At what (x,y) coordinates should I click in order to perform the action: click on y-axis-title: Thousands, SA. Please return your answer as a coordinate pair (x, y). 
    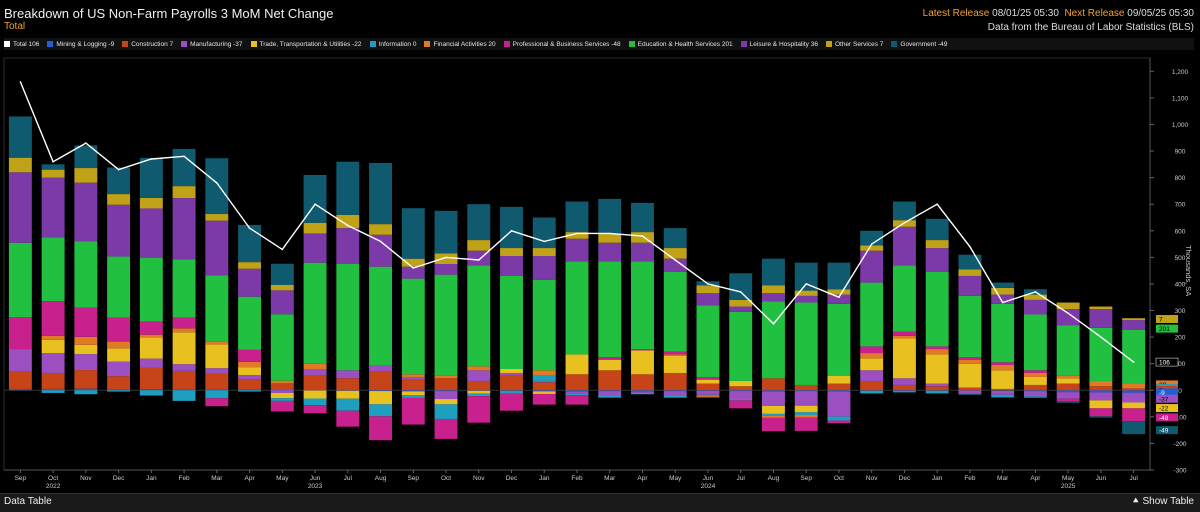
    Looking at the image, I should click on (1188, 270).